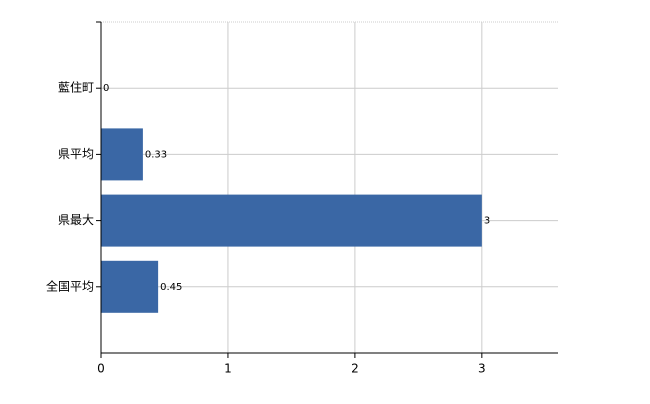  Describe the element at coordinates (228, 369) in the screenshot. I see `x-tick-label: 1` at that location.